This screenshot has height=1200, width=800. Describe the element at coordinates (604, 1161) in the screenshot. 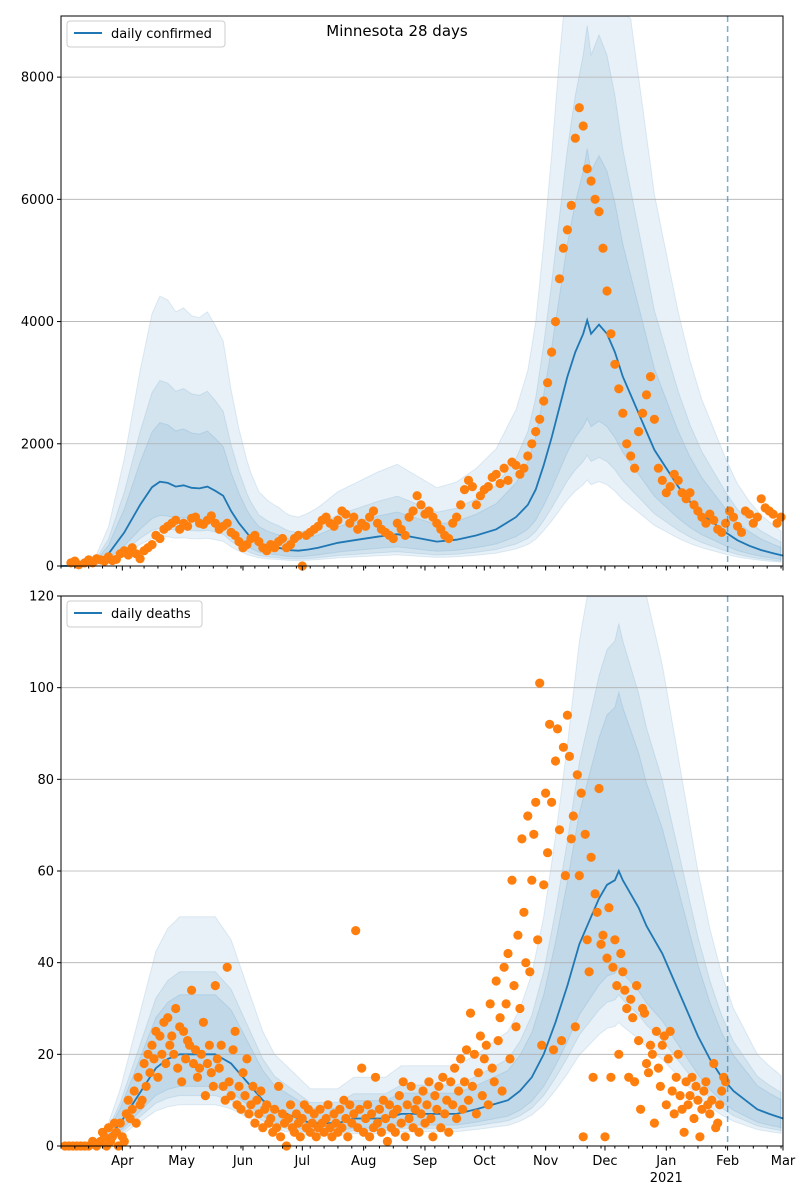

I see `x-tick-label: Dec` at that location.